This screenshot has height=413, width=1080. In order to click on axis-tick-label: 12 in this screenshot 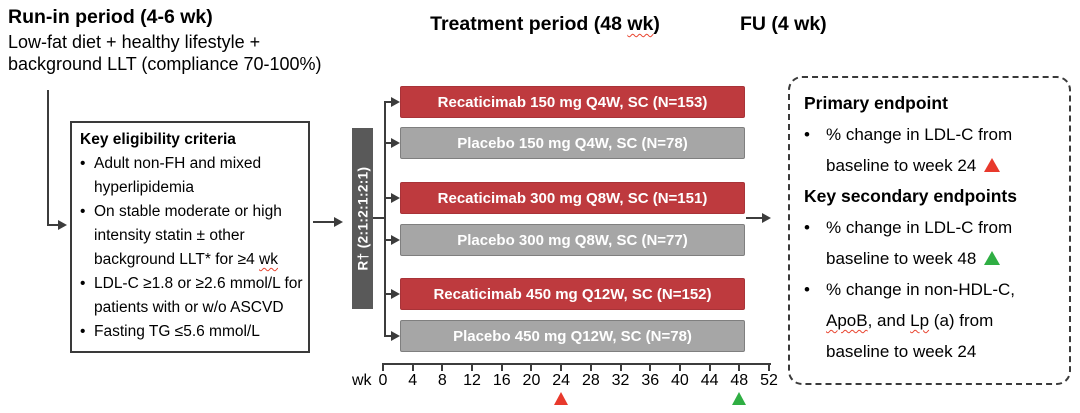, I will do `click(472, 380)`.